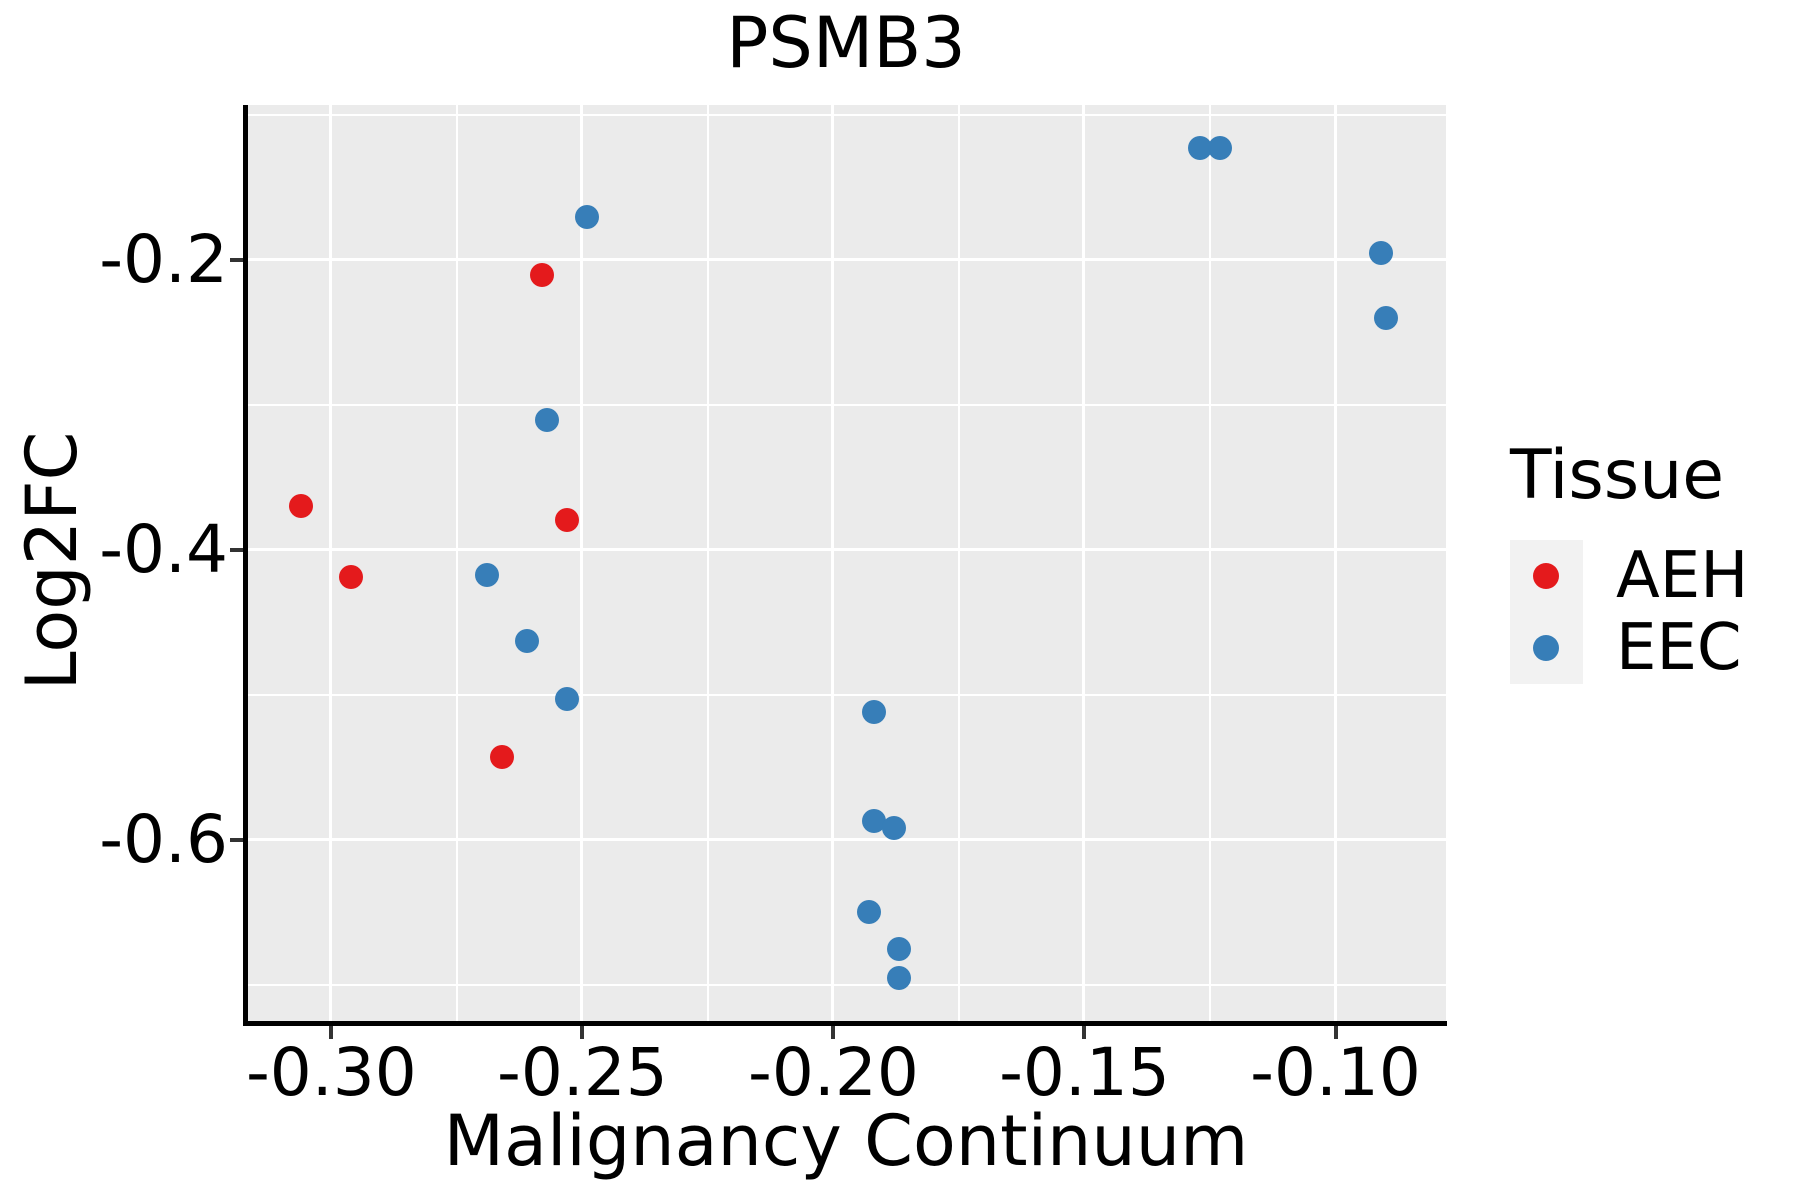 This screenshot has width=1800, height=1200. What do you see at coordinates (1546, 648) in the screenshot?
I see `eec-dot-icon` at bounding box center [1546, 648].